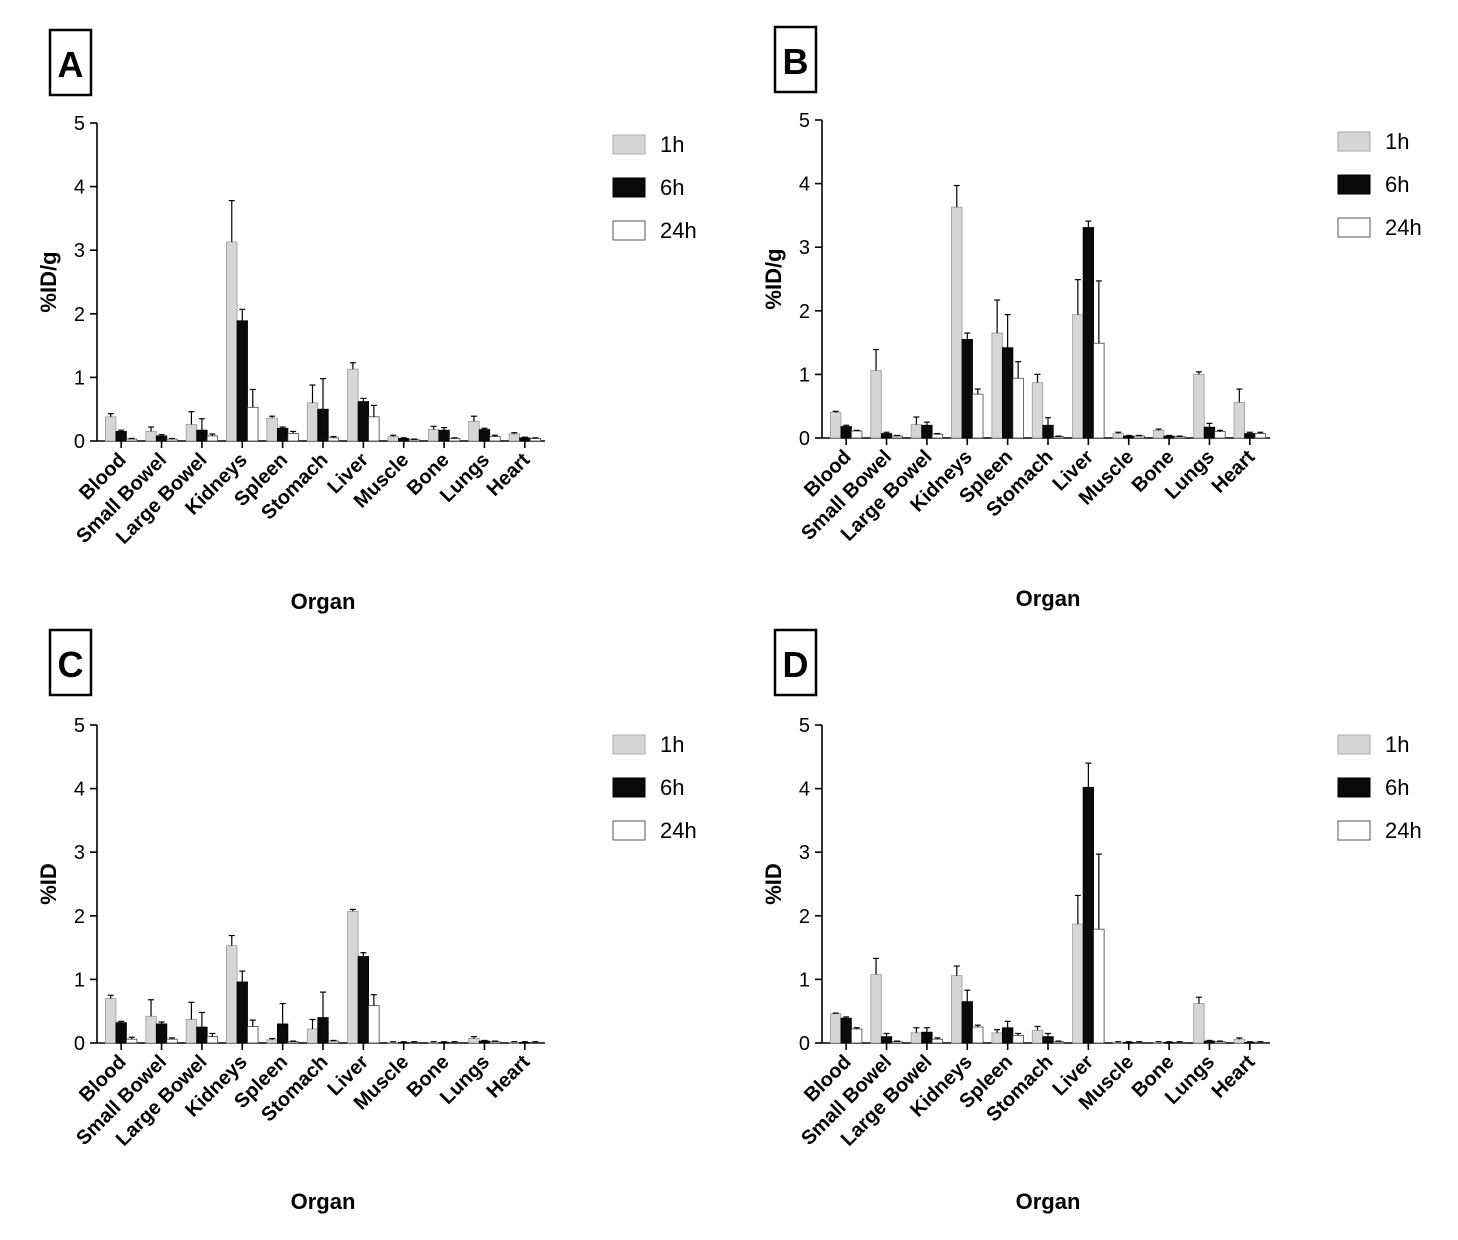  I want to click on y-tick-label: 4, so click(804, 790).